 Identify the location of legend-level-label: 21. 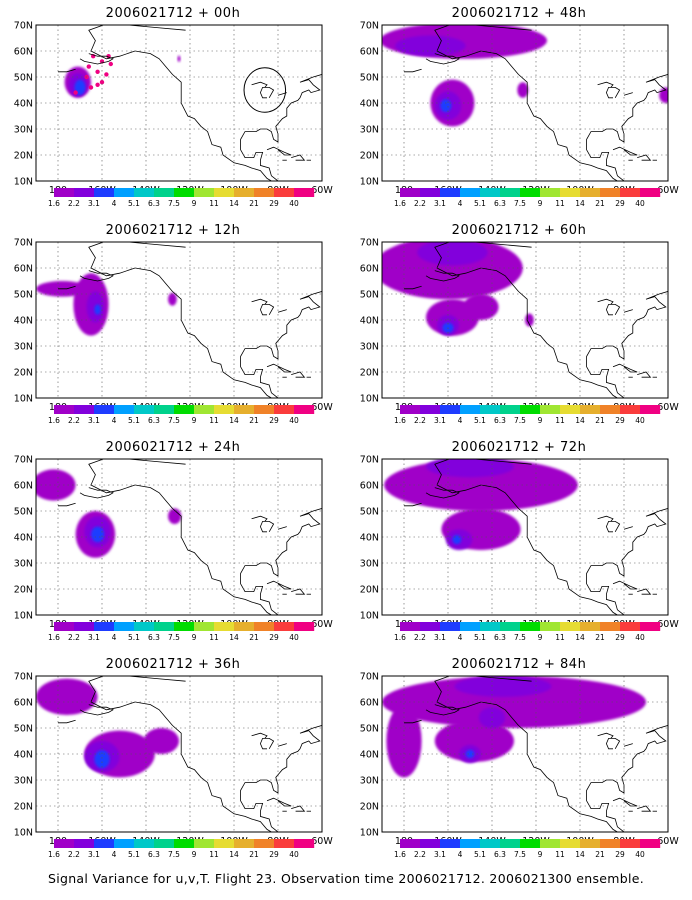
(254, 854).